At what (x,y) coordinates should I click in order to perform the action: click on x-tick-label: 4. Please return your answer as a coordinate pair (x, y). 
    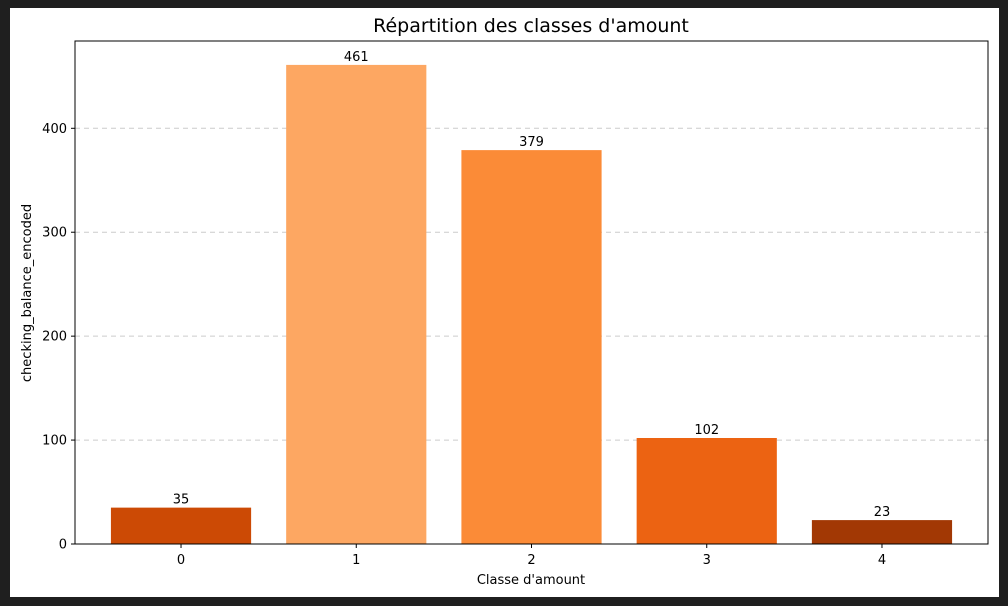
    Looking at the image, I should click on (882, 560).